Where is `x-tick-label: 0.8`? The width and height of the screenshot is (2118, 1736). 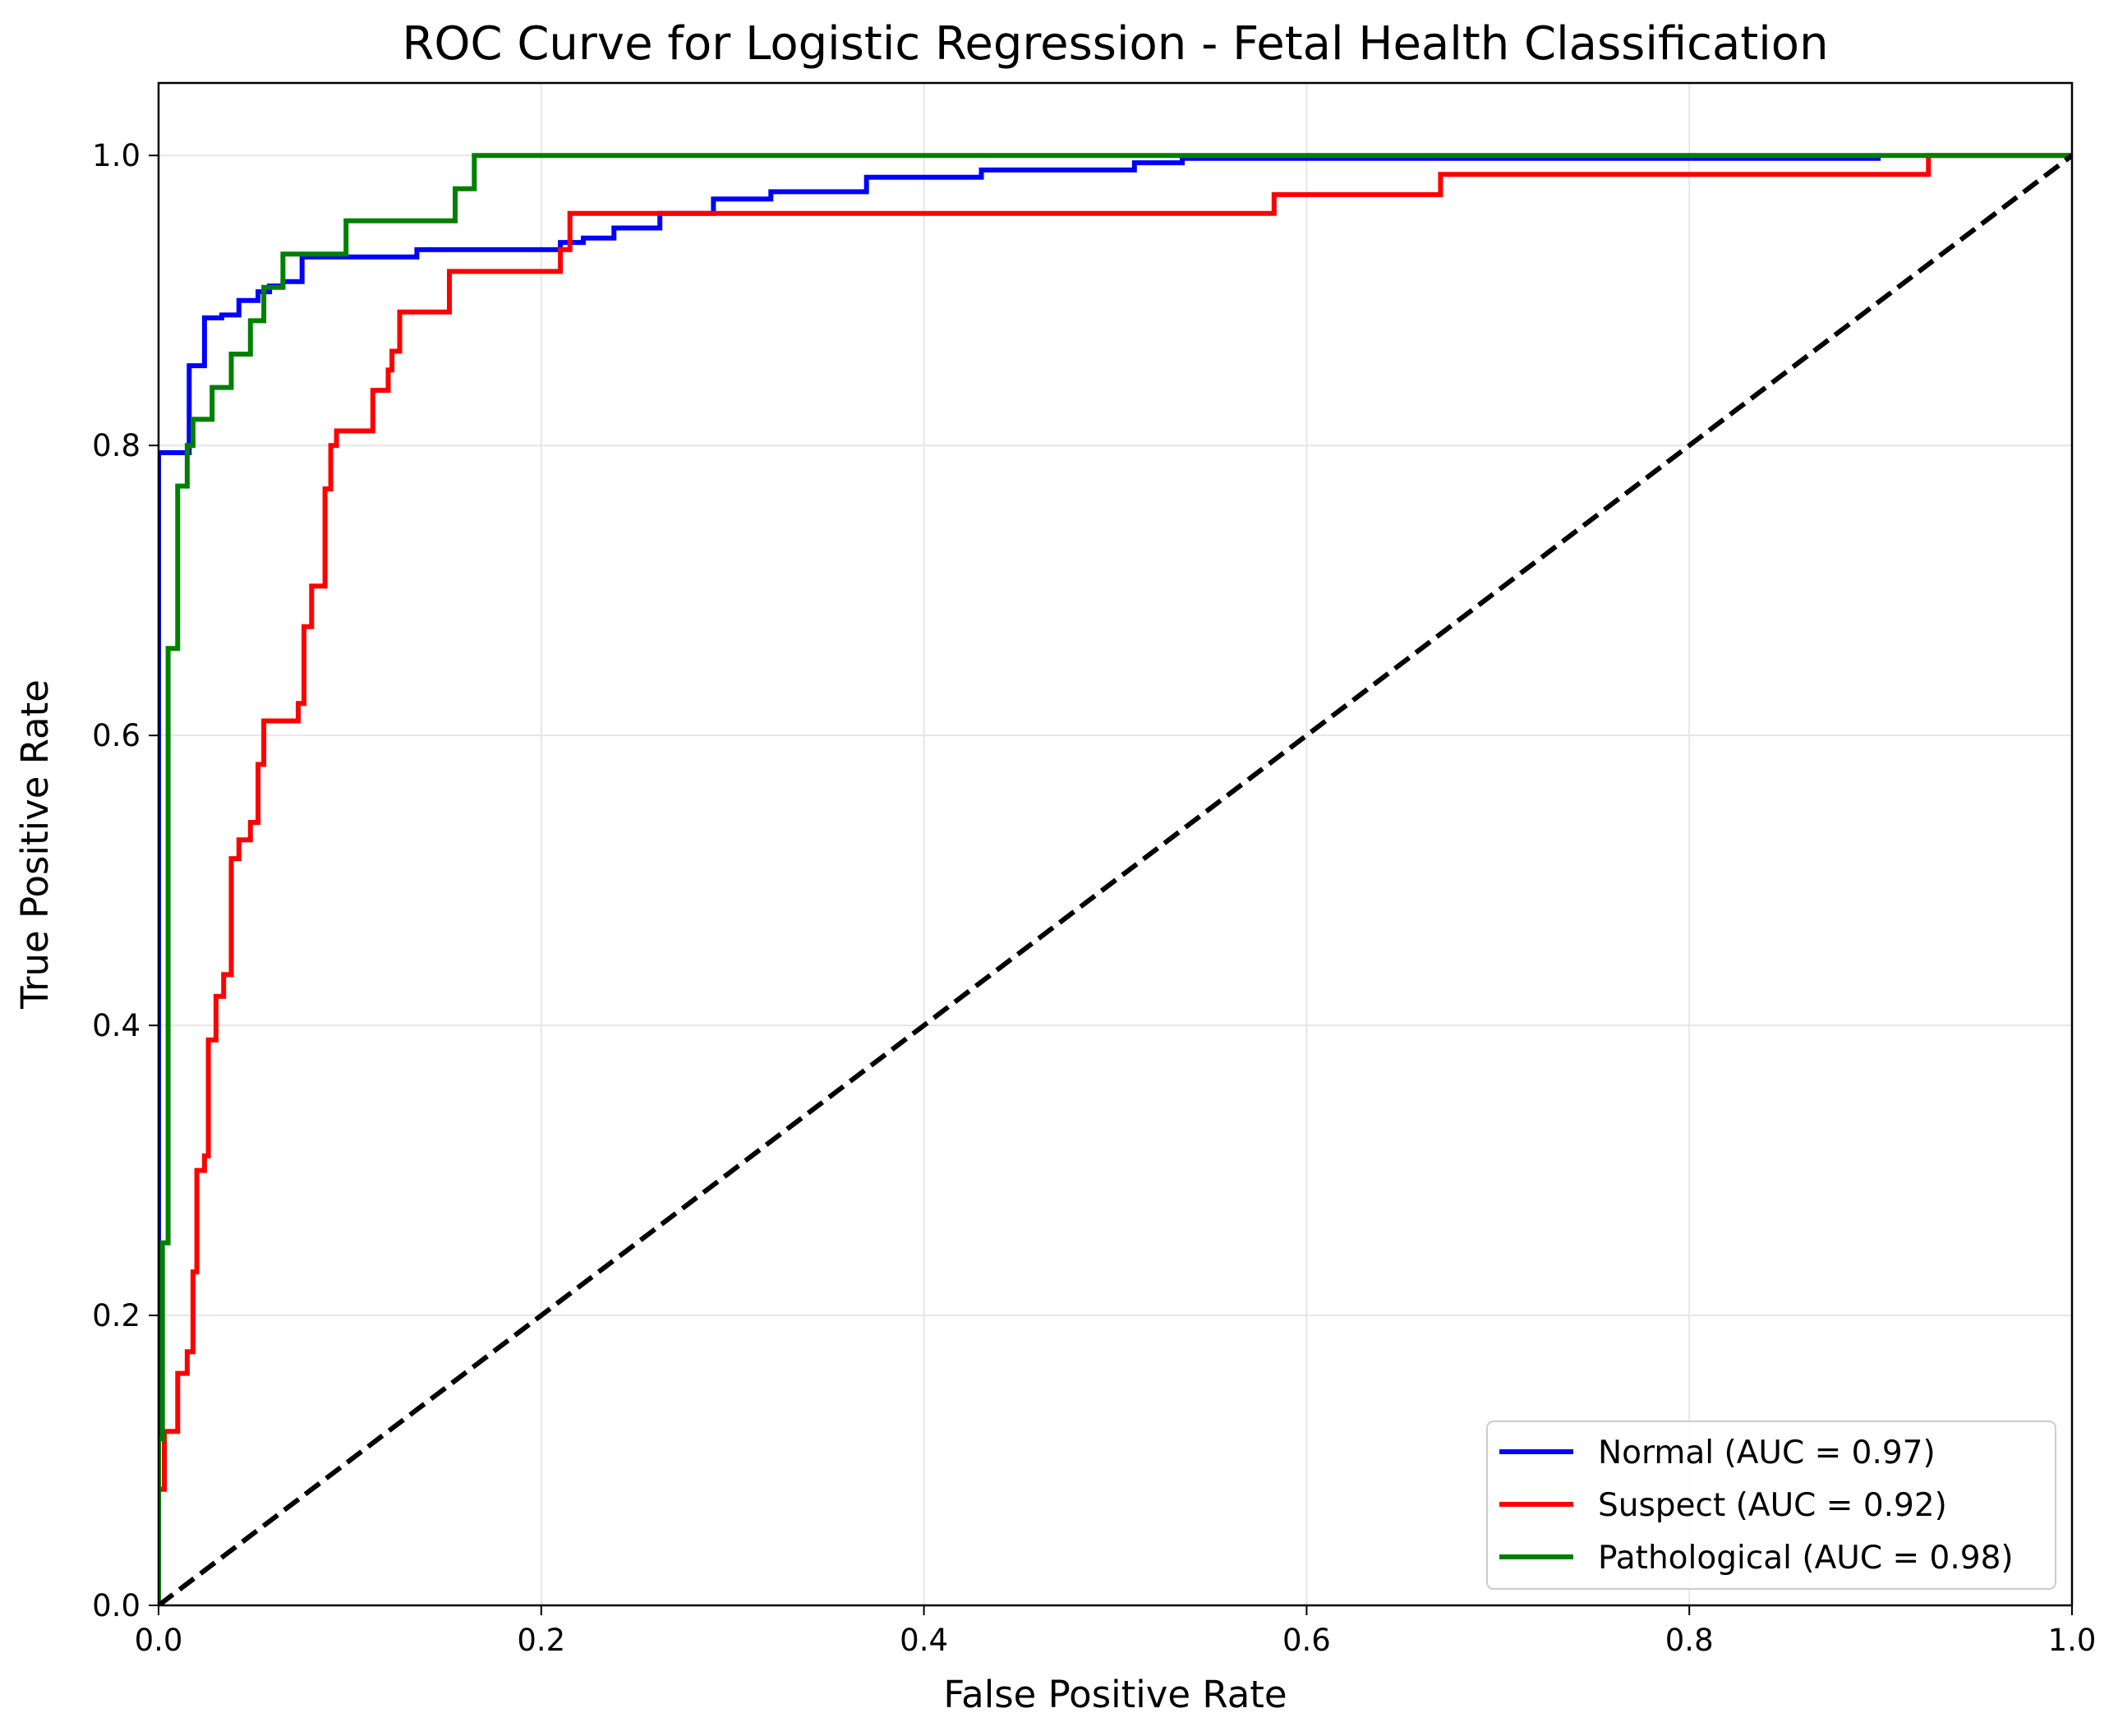 x-tick-label: 0.8 is located at coordinates (1689, 1641).